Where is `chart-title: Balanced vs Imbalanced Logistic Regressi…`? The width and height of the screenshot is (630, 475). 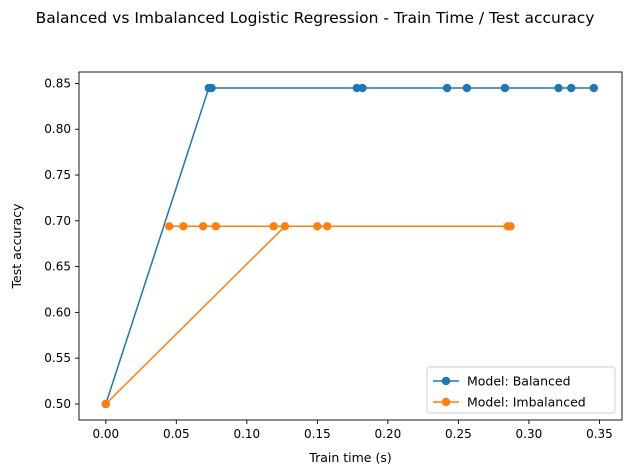
chart-title: Balanced vs Imbalanced Logistic Regressi… is located at coordinates (315, 18).